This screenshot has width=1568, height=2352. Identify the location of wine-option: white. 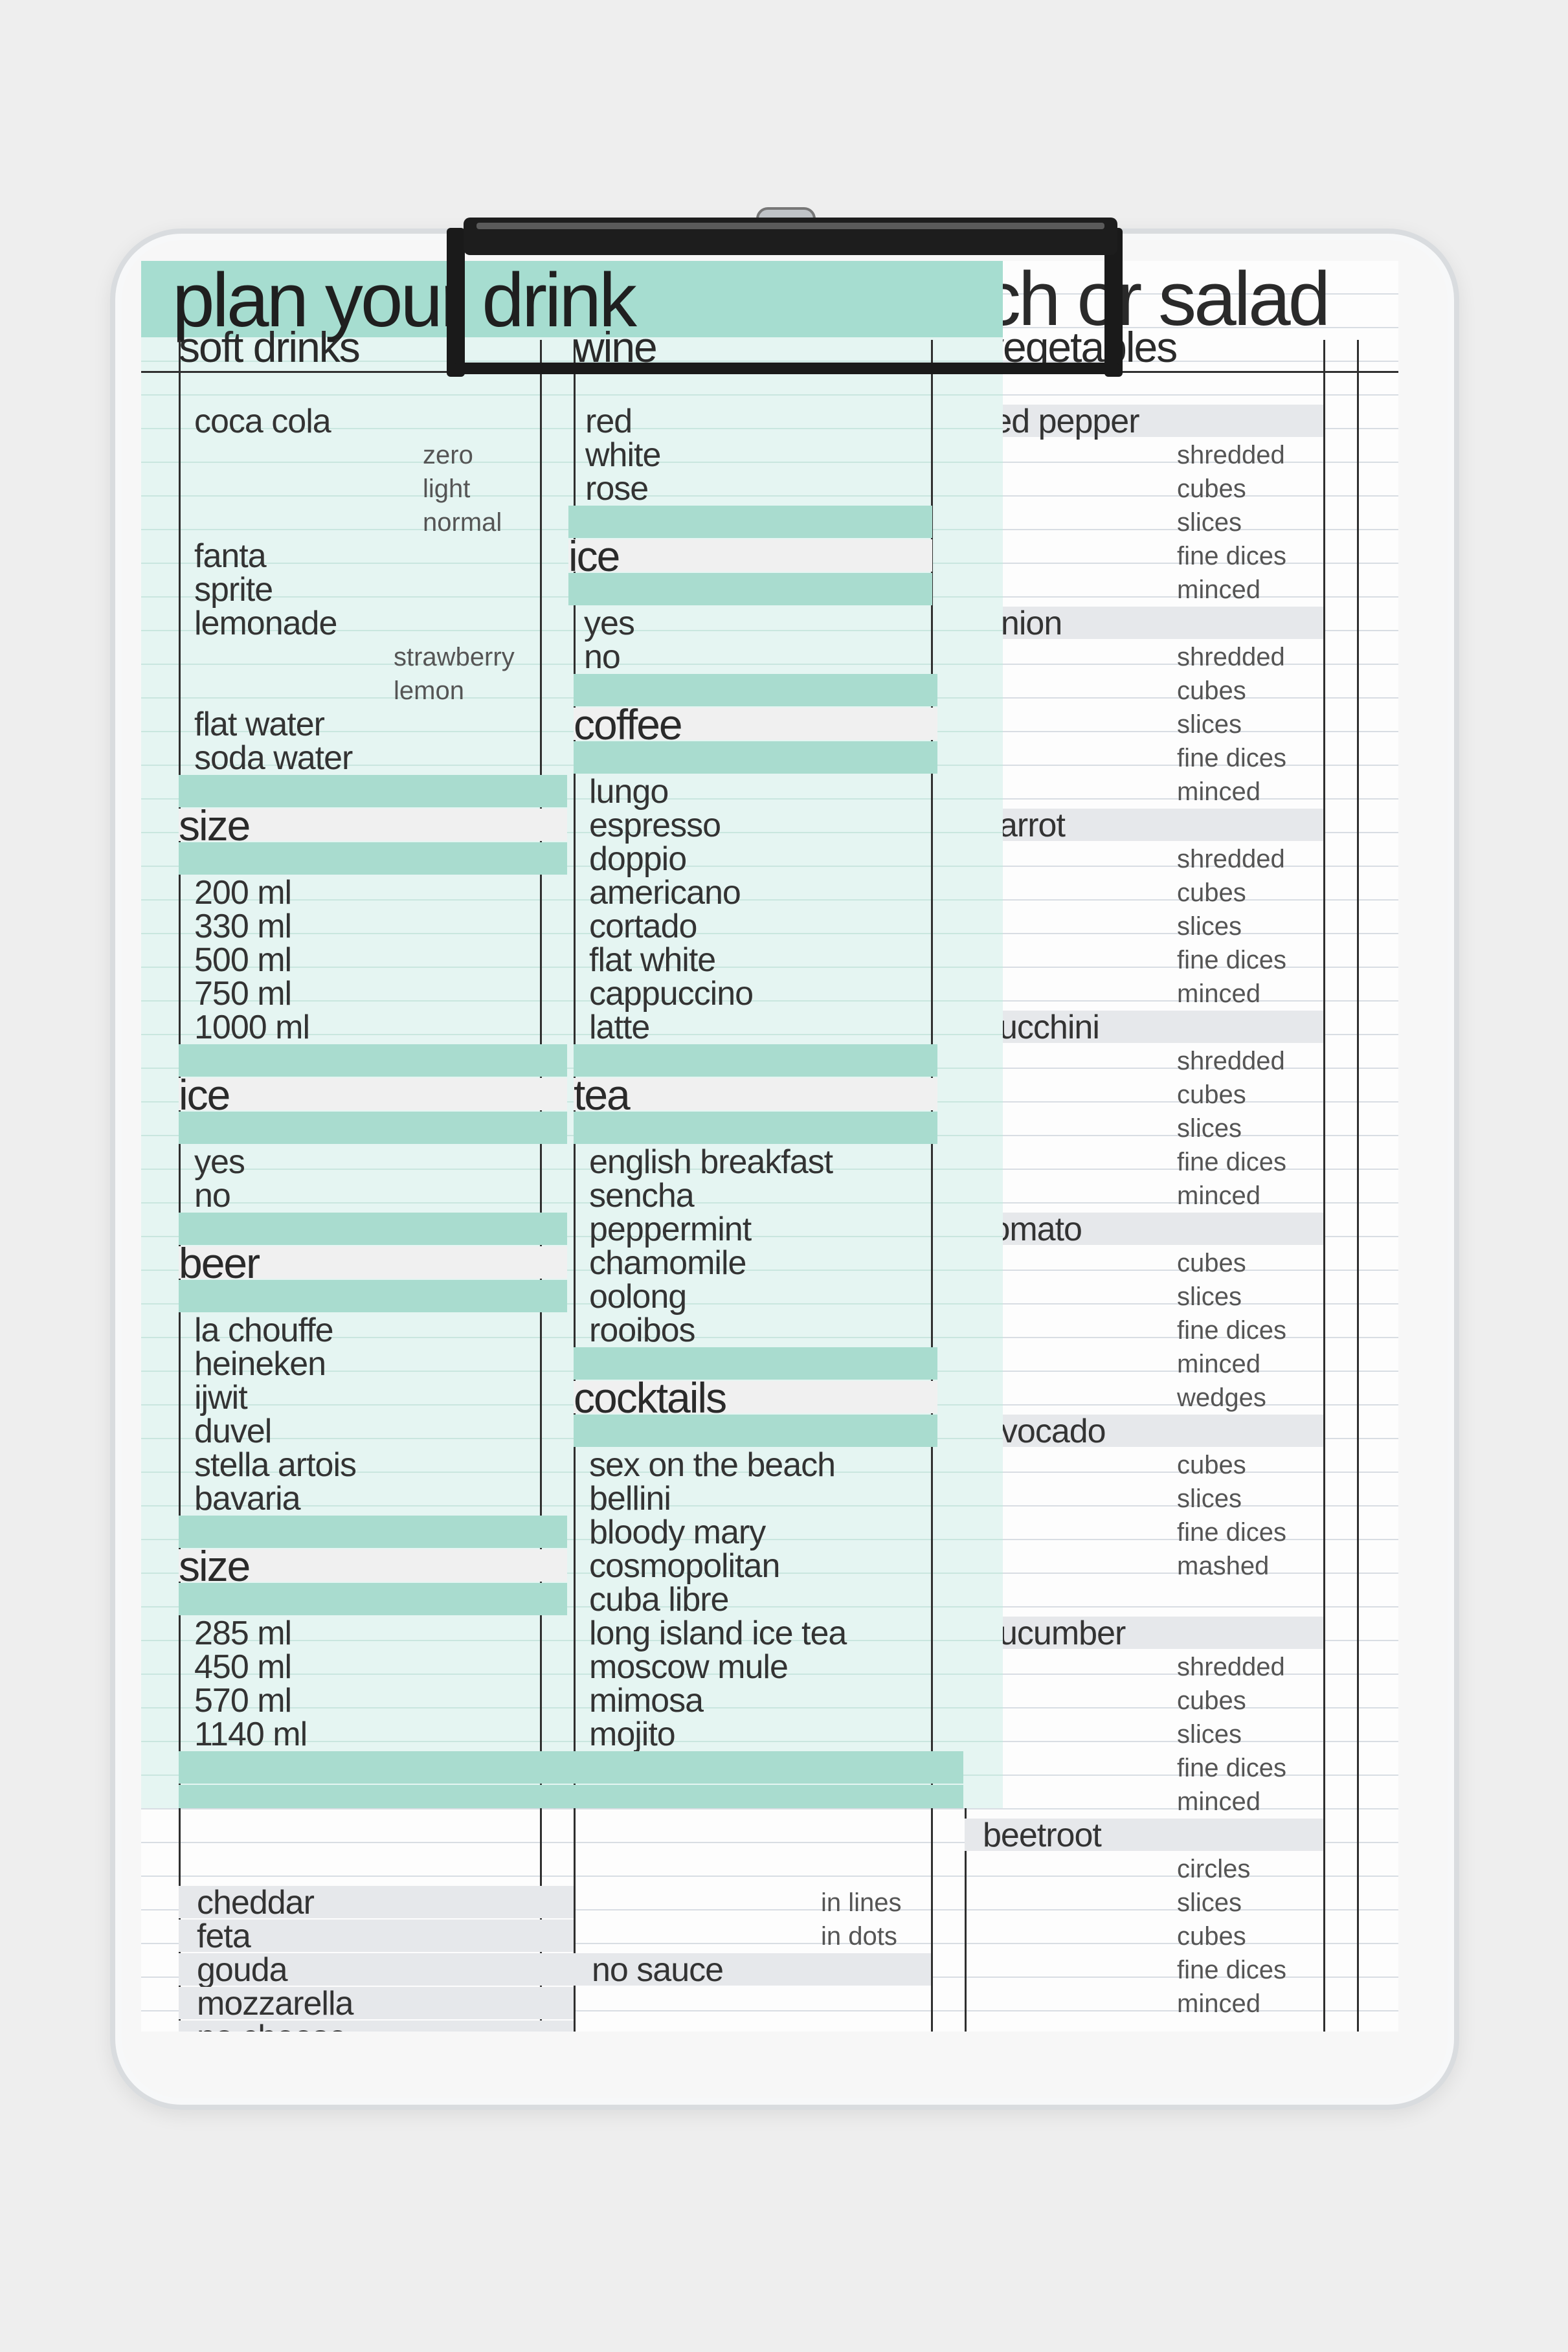
(623, 455).